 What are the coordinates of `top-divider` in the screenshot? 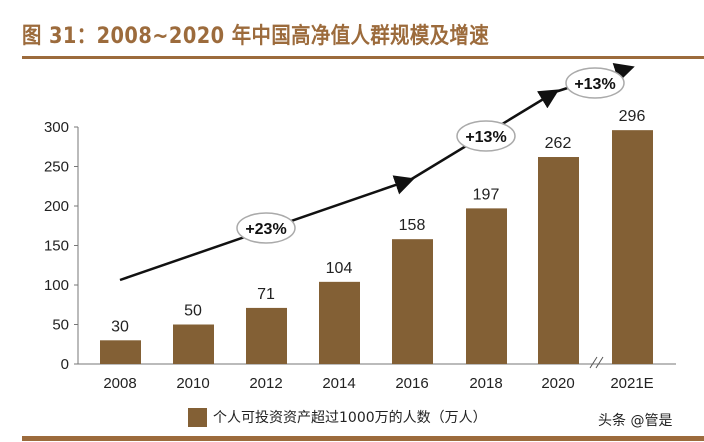 It's located at (363, 57).